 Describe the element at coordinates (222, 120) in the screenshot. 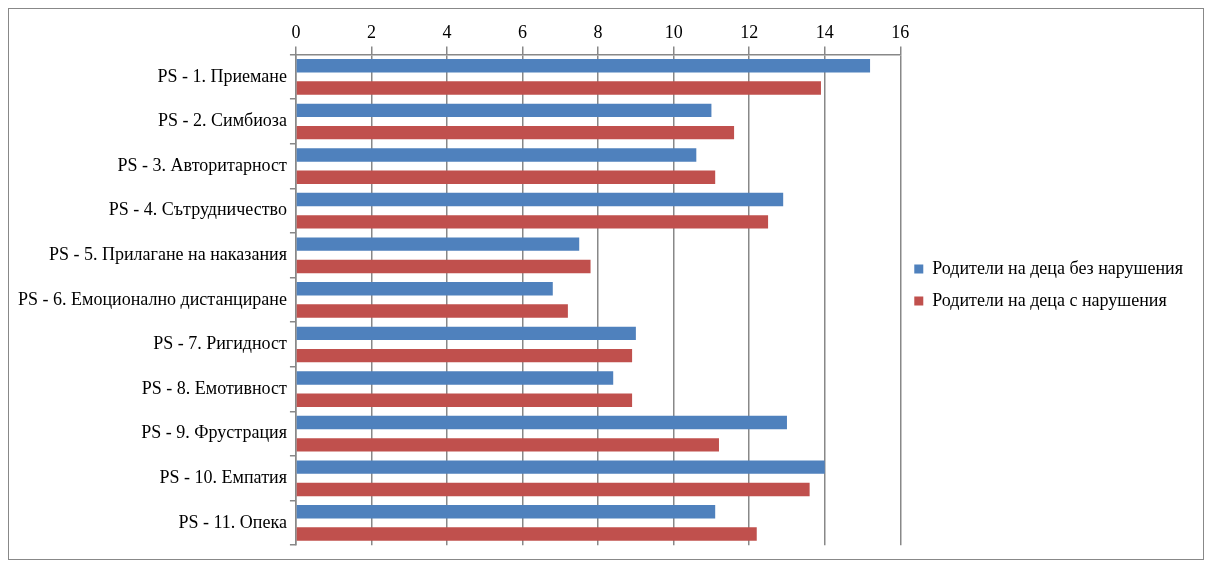

I see `y-tick-label: PS - 2. Симбиоза` at that location.